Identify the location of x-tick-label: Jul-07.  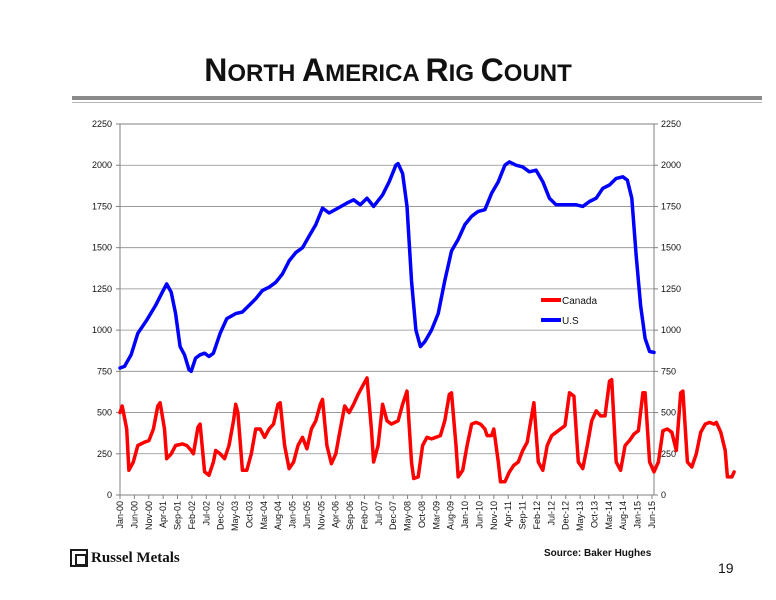
(379, 513).